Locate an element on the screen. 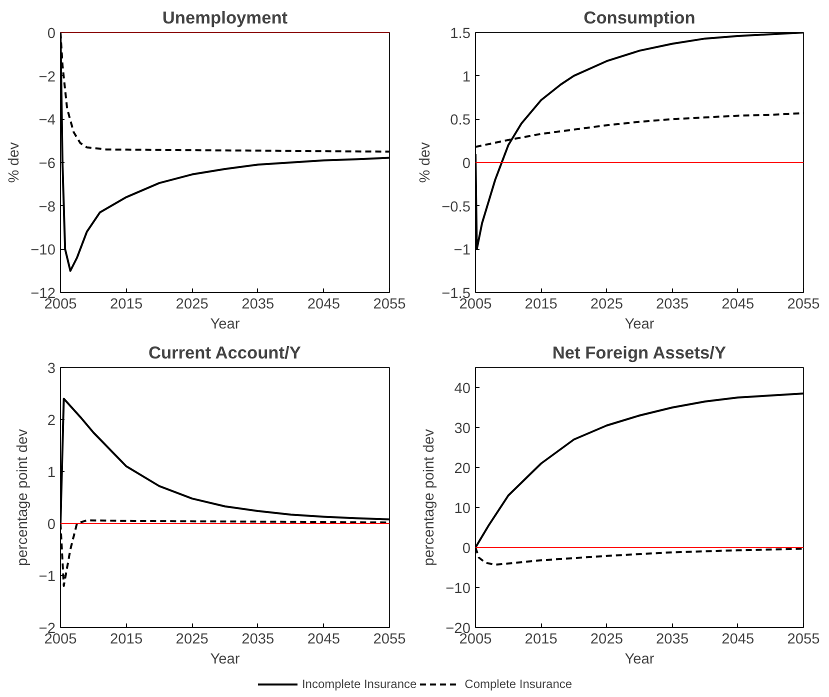 This screenshot has width=829, height=697. y-tick-label: 30 is located at coordinates (462, 429).